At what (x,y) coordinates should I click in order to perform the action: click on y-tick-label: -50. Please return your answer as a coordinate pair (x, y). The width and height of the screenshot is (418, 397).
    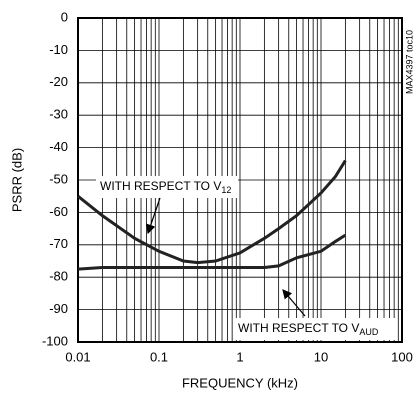
    Looking at the image, I should click on (58, 178).